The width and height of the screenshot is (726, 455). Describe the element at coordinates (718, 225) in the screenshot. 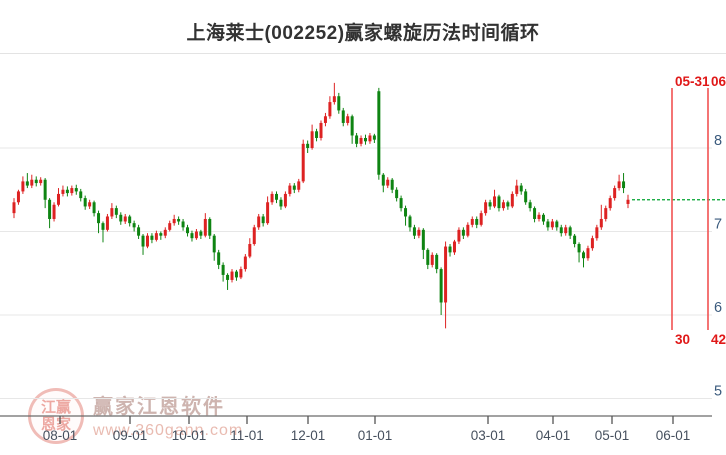

I see `y-axis-label: 7` at that location.